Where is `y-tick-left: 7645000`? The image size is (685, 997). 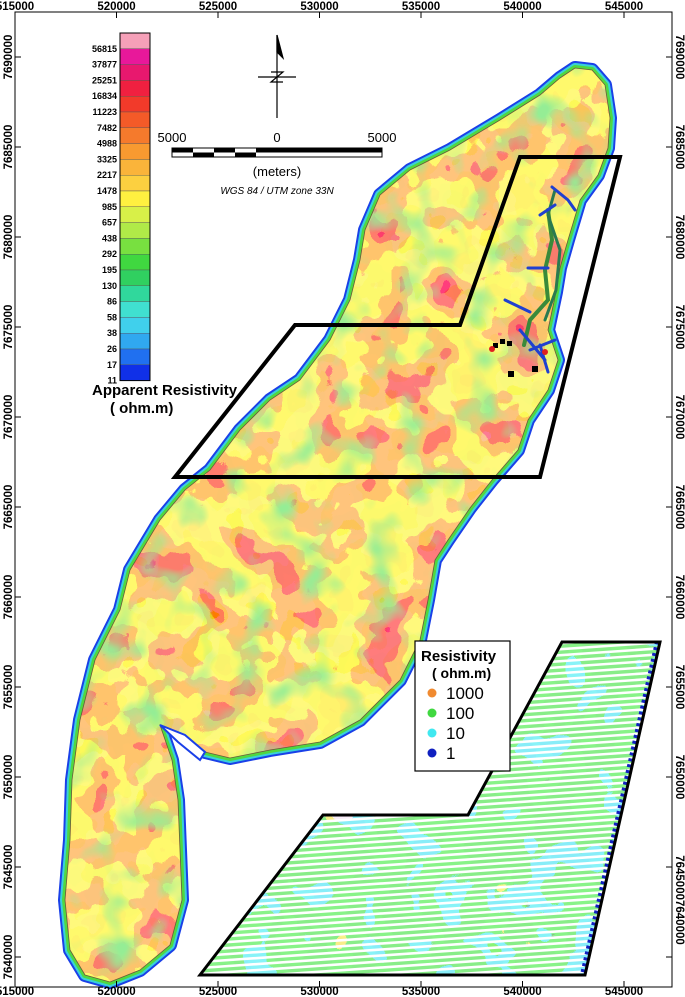
y-tick-left: 7645000 is located at coordinates (9, 867).